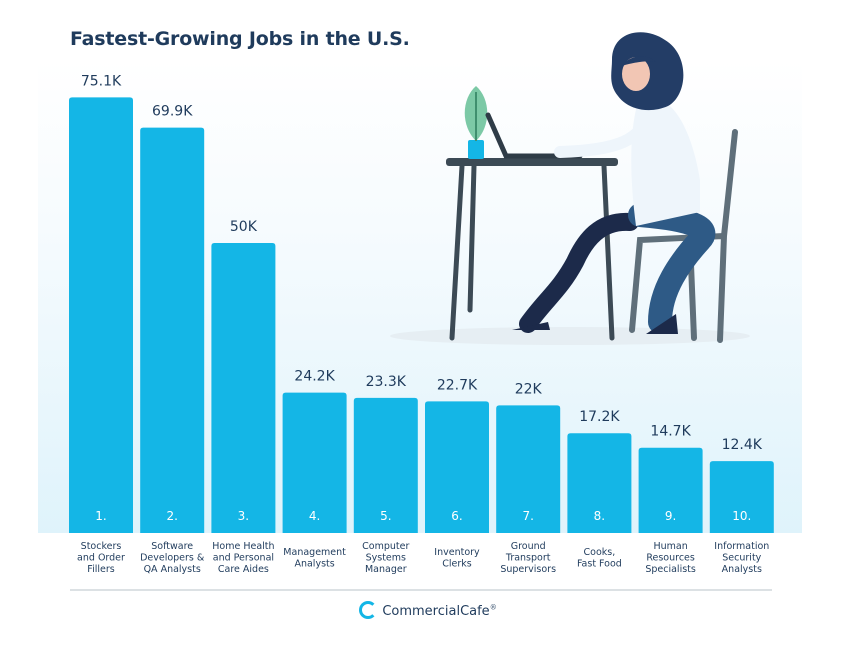 This screenshot has width=856, height=647. What do you see at coordinates (314, 377) in the screenshot?
I see `data-label: 24.2K` at bounding box center [314, 377].